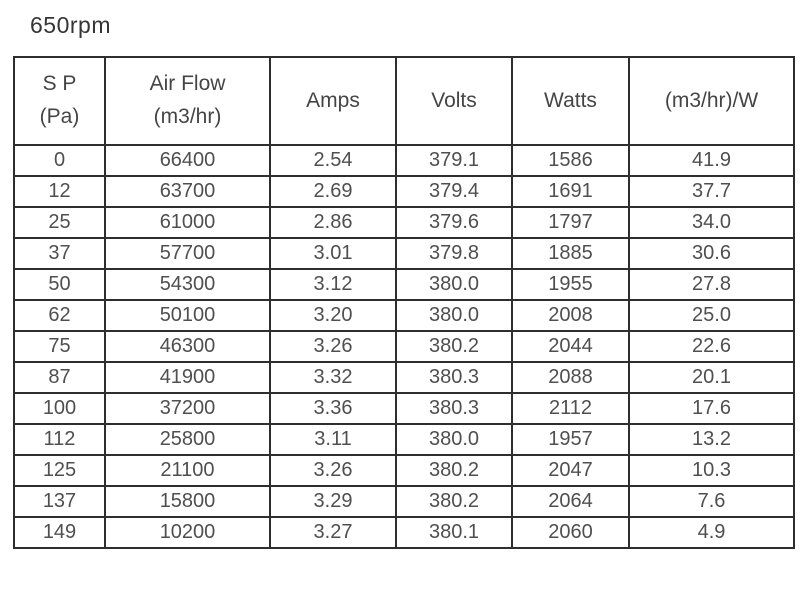 The height and width of the screenshot is (597, 809). Describe the element at coordinates (187, 408) in the screenshot. I see `table-cell: 37200` at that location.